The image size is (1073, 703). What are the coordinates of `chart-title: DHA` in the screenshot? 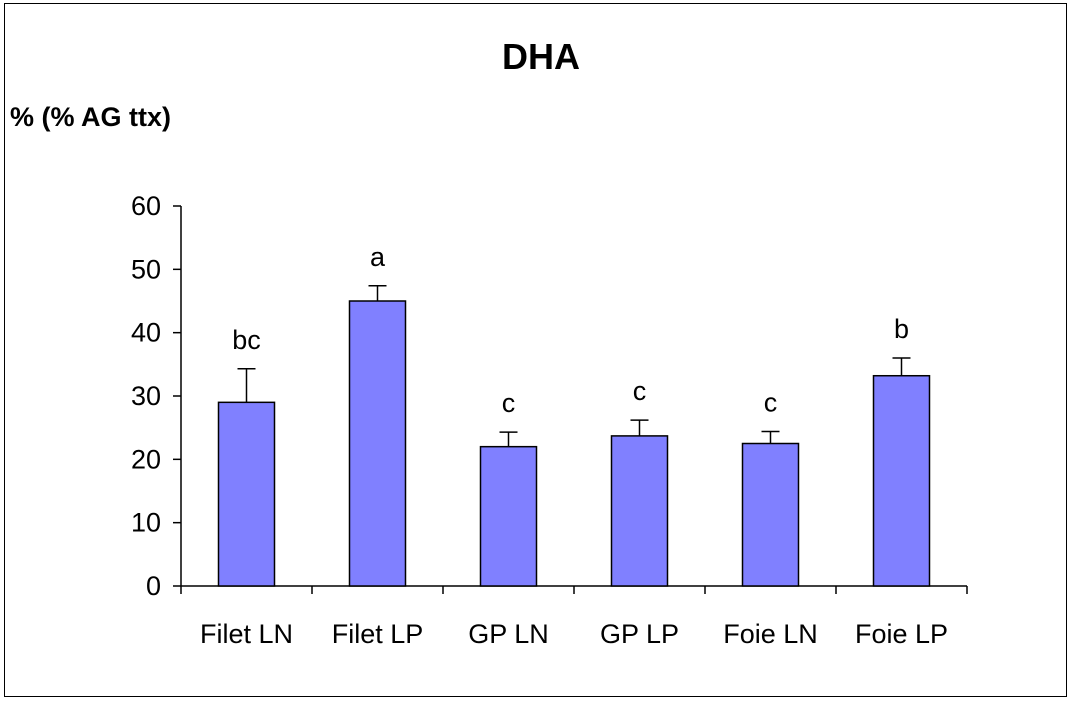 It's located at (541, 56).